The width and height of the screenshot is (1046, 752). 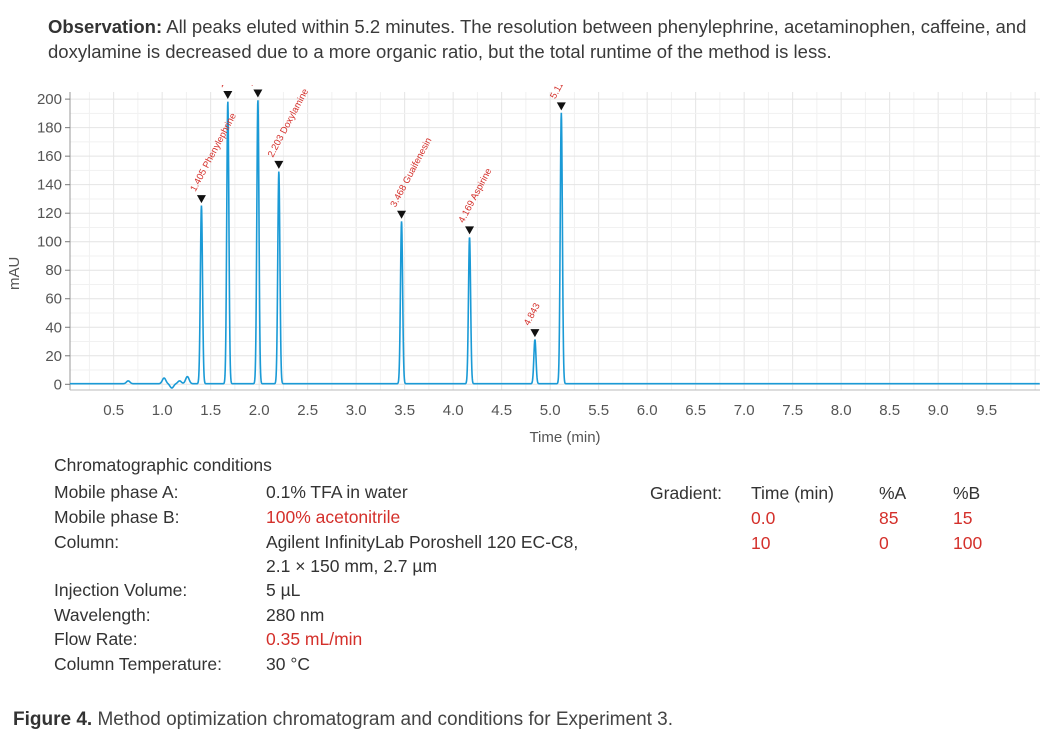 I want to click on y-tick-label: 180, so click(x=49, y=128).